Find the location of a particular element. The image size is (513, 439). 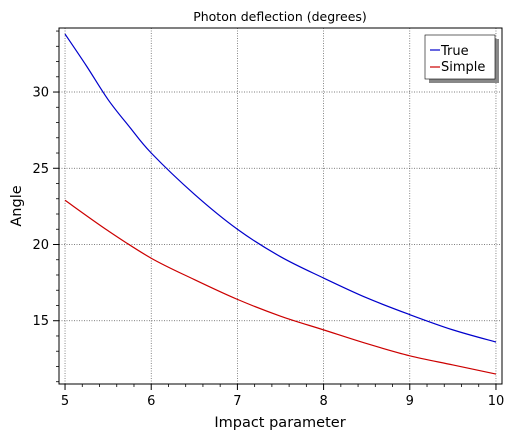

legend-box is located at coordinates (460, 57).